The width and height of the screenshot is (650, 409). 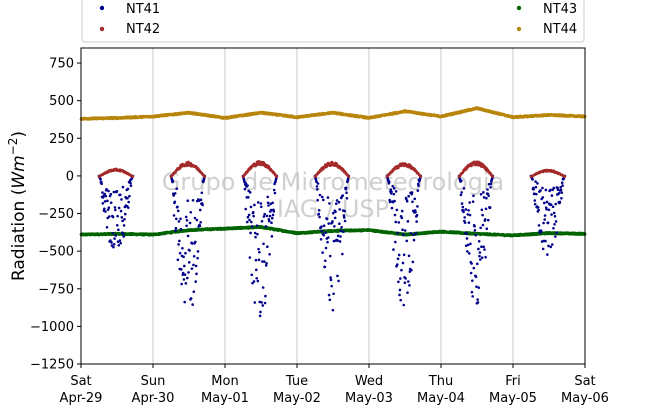 What do you see at coordinates (81, 398) in the screenshot?
I see `x-tick-label-date: Apr-29` at bounding box center [81, 398].